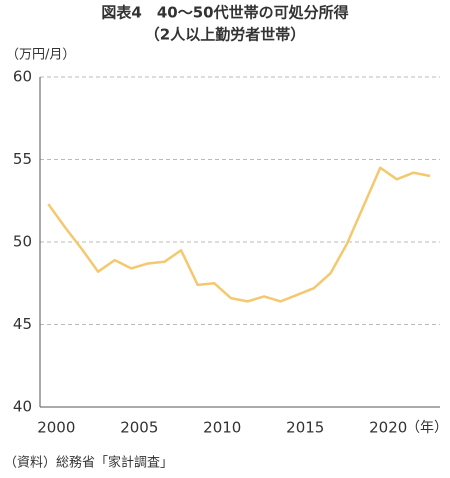 Image resolution: width=450 pixels, height=478 pixels. Describe the element at coordinates (427, 428) in the screenshot. I see `x-axis-label: （年）` at that location.